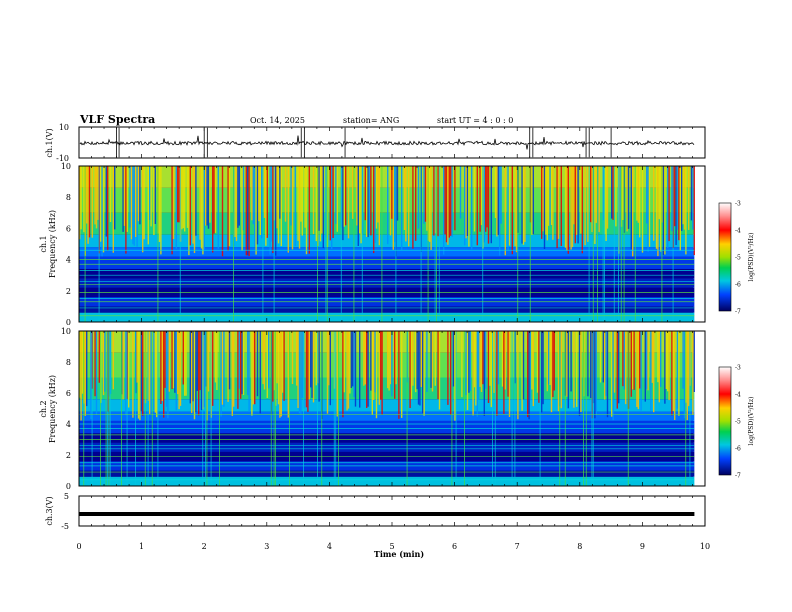 This screenshot has width=792, height=612. What do you see at coordinates (68, 424) in the screenshot?
I see `frequency-tick-label: 4` at bounding box center [68, 424].